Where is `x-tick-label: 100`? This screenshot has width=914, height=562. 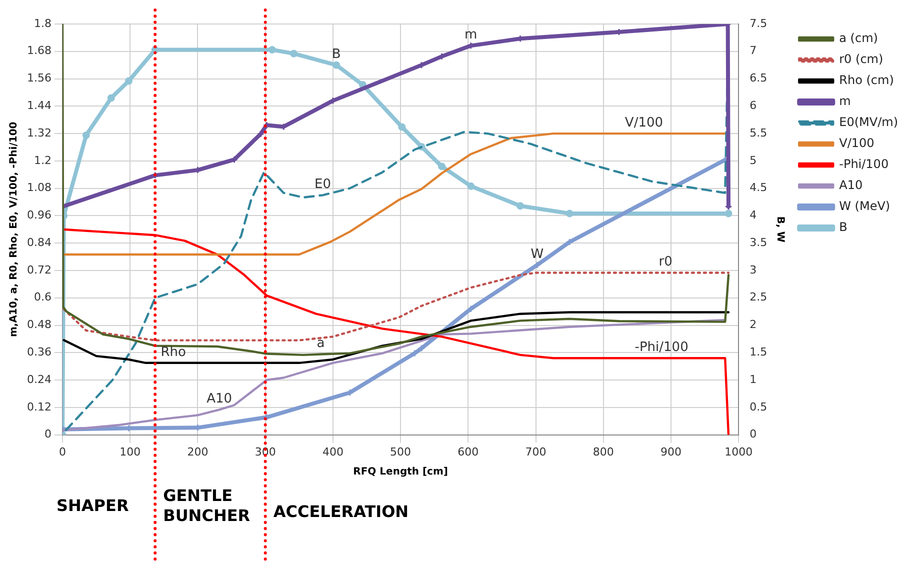 x-tick-label: 100 is located at coordinates (130, 451).